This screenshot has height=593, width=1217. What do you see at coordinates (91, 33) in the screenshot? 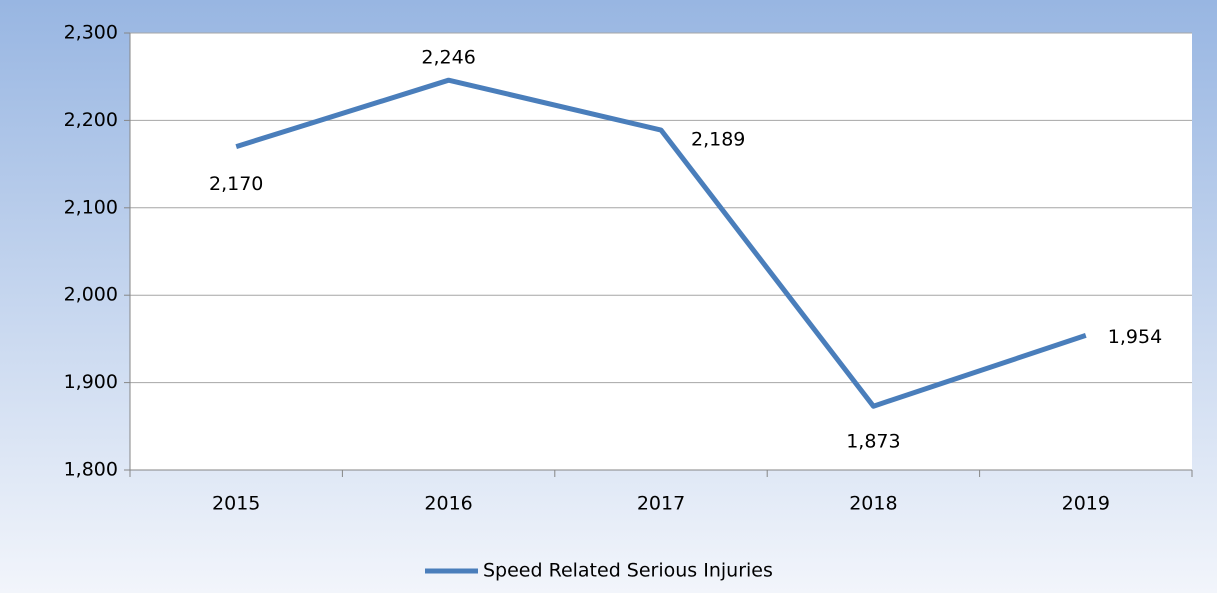
I see `y-tick-label: 2,300` at bounding box center [91, 33].